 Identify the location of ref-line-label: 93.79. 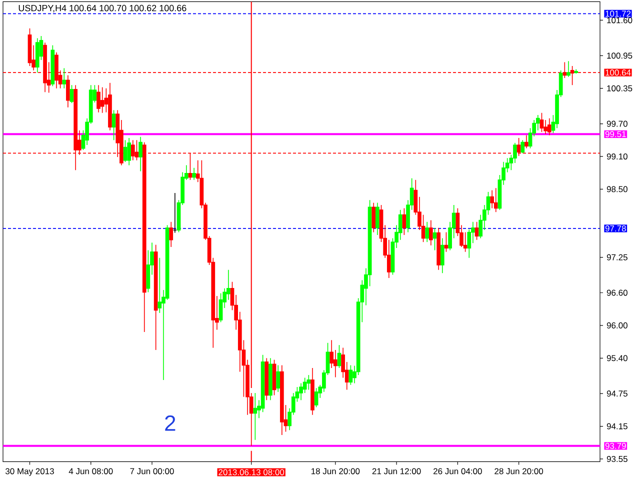
(615, 445).